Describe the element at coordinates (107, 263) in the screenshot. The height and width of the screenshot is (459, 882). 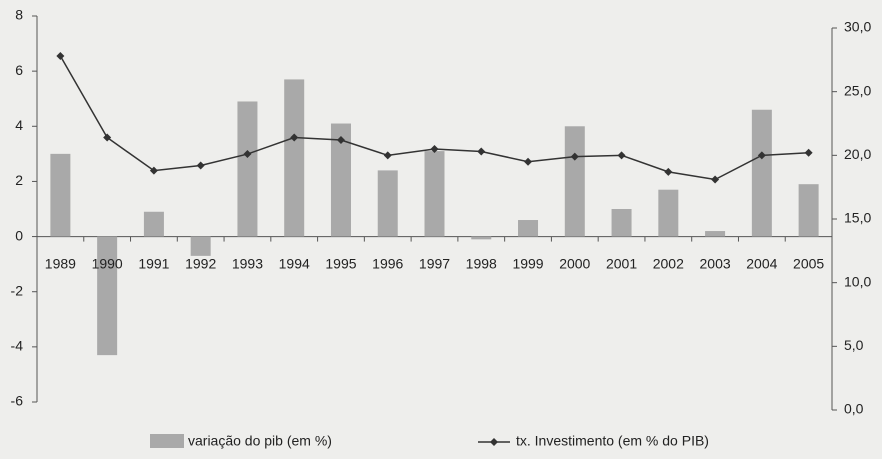
I see `x-tick-label: 1990` at that location.